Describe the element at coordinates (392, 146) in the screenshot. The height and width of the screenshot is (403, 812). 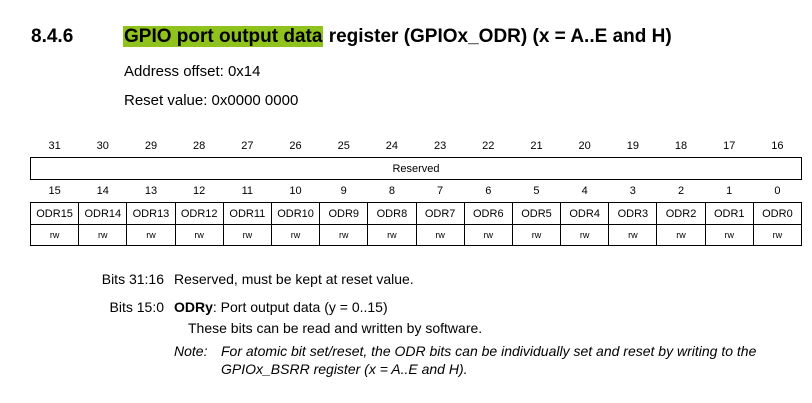
I see `bit-number: 24` at that location.